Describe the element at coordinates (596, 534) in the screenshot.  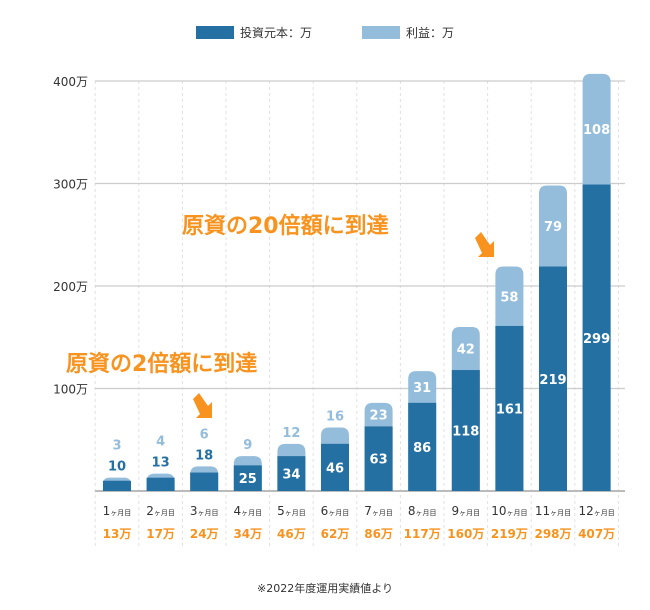
I see `total-value-label: 407万` at that location.